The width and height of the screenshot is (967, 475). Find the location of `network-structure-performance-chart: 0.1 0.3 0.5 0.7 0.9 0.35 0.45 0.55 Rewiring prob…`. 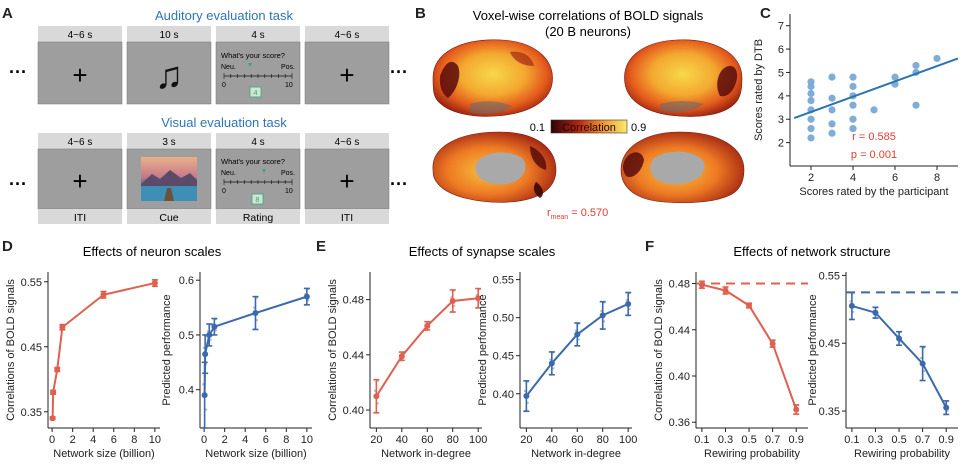

network-structure-performance-chart: 0.1 0.3 0.5 0.7 0.9 0.35 0.45 0.55 Rewiring prob… is located at coordinates (882, 365).